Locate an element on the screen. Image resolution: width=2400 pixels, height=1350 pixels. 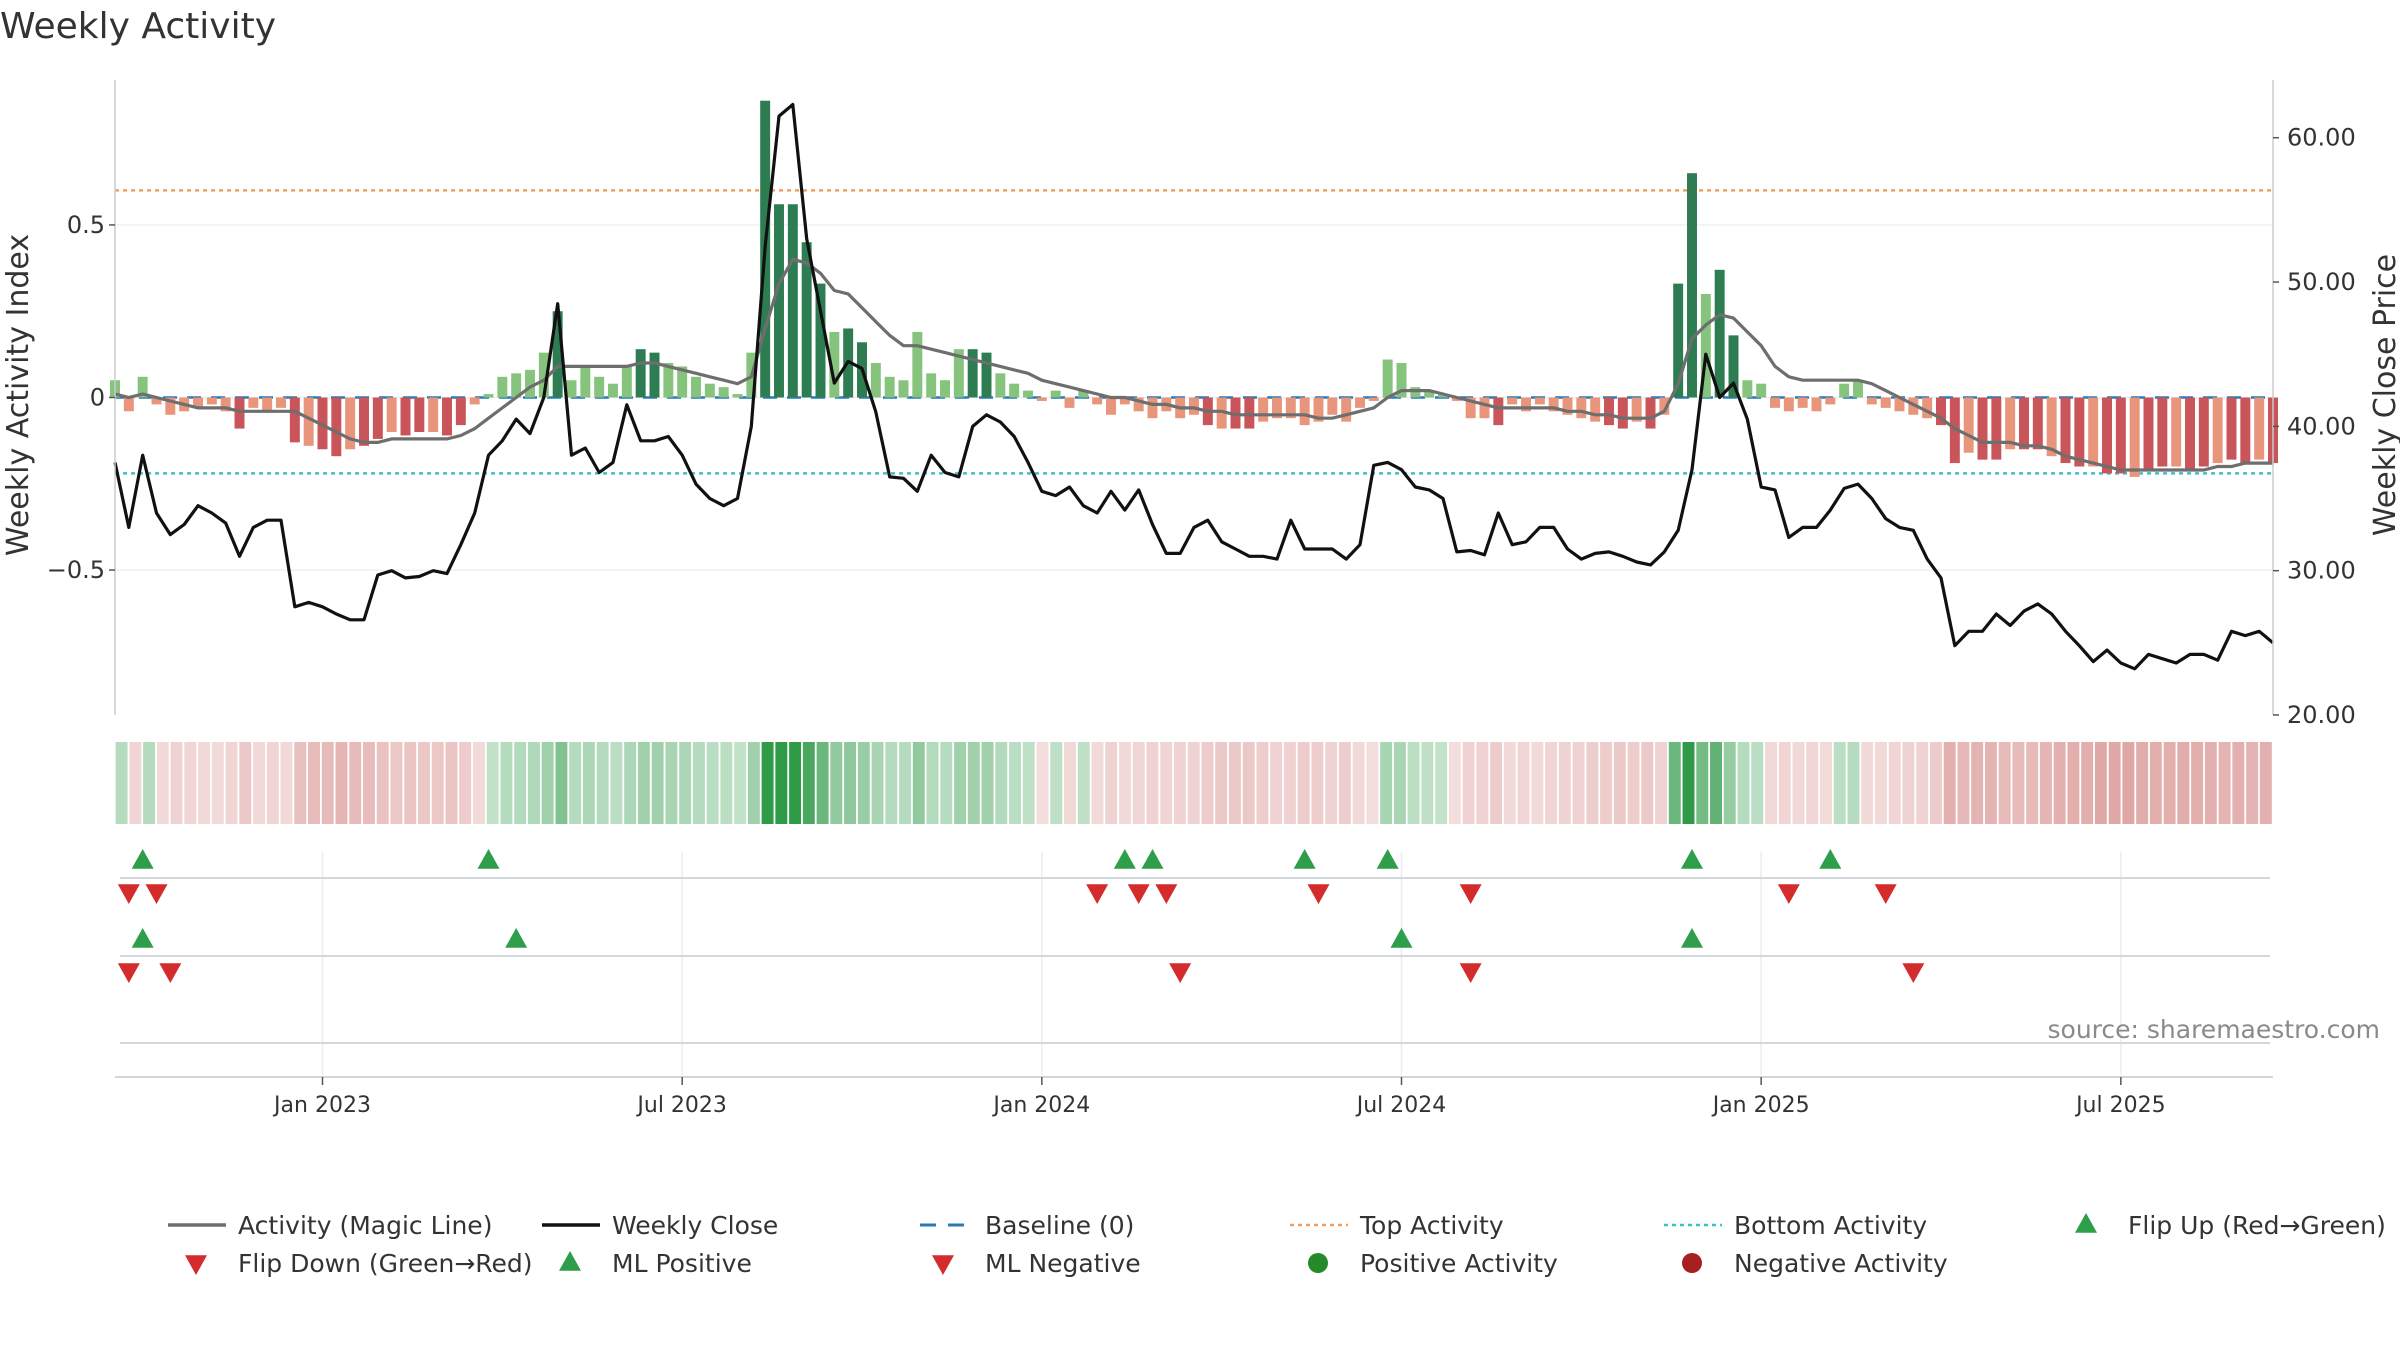
y-tick-label-right: 60.00 is located at coordinates (2321, 138).